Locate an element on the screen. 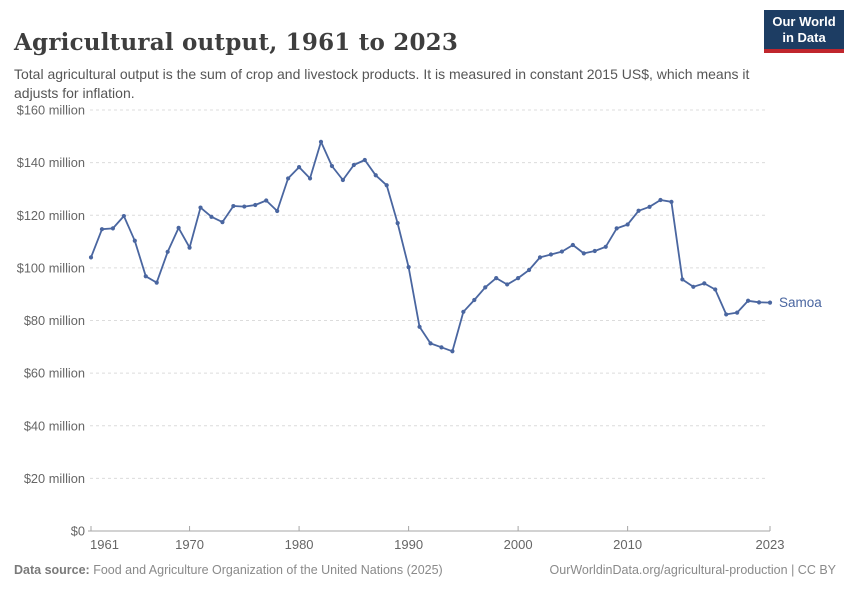  y-tick-label: $0 is located at coordinates (78, 531).